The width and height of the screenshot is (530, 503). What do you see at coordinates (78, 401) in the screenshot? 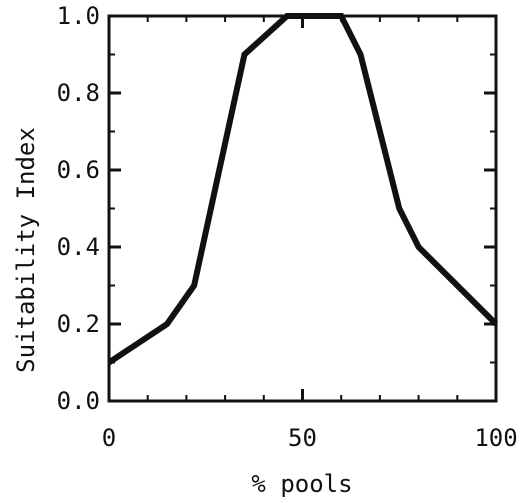
I see `y-tick-label: 0.0` at bounding box center [78, 401].